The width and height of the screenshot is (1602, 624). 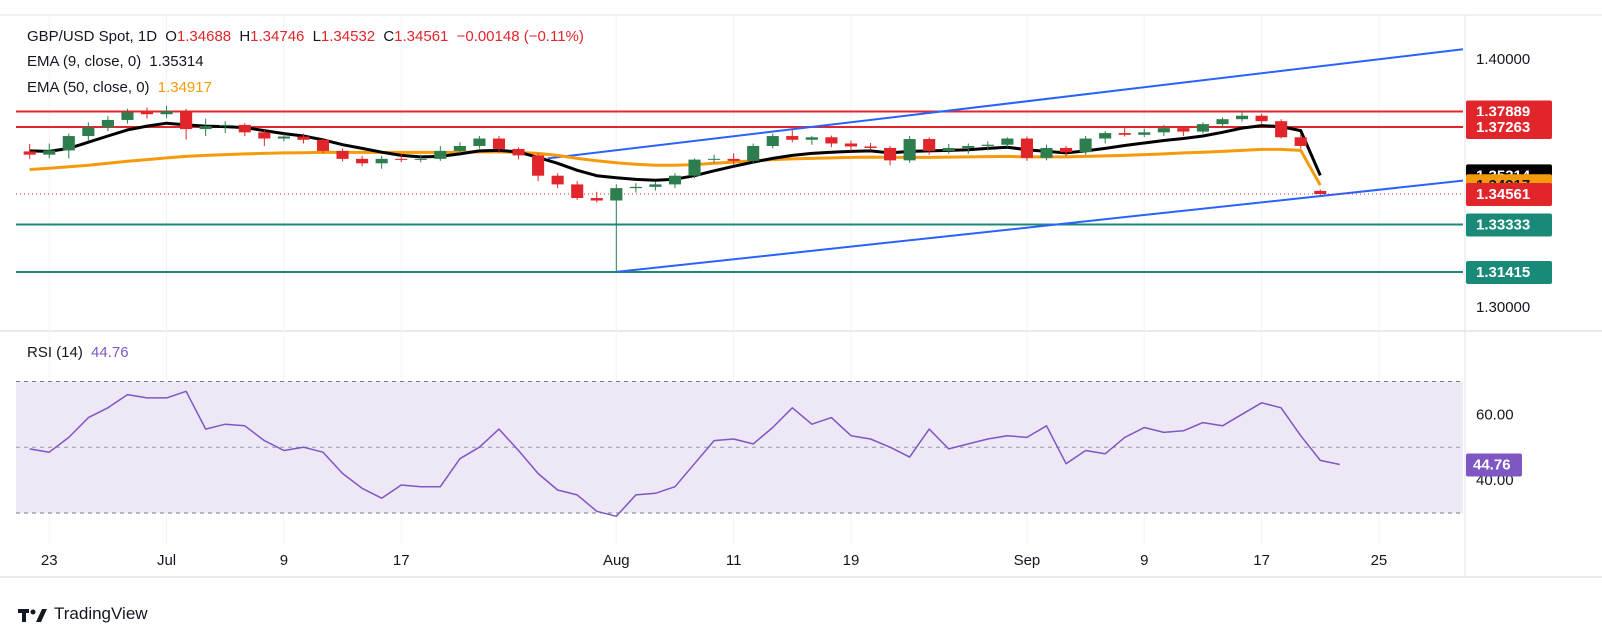 What do you see at coordinates (121, 88) in the screenshot?
I see `legend-ema50: EMA (50, close, 0) 1.34917` at bounding box center [121, 88].